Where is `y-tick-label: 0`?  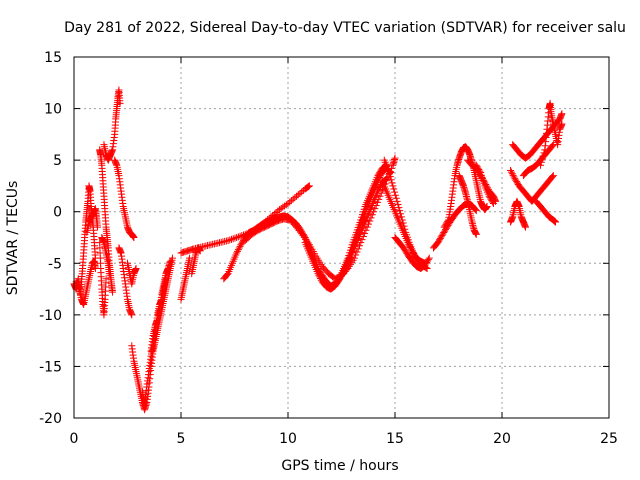
y-tick-label: 0 is located at coordinates (57, 213).